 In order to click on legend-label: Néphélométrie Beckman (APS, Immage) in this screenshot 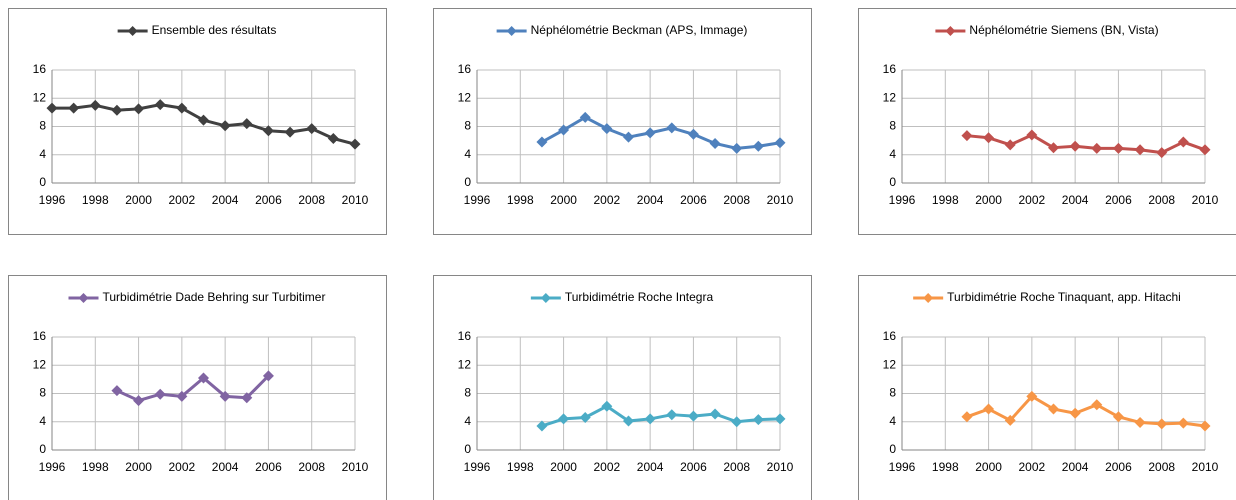, I will do `click(639, 30)`.